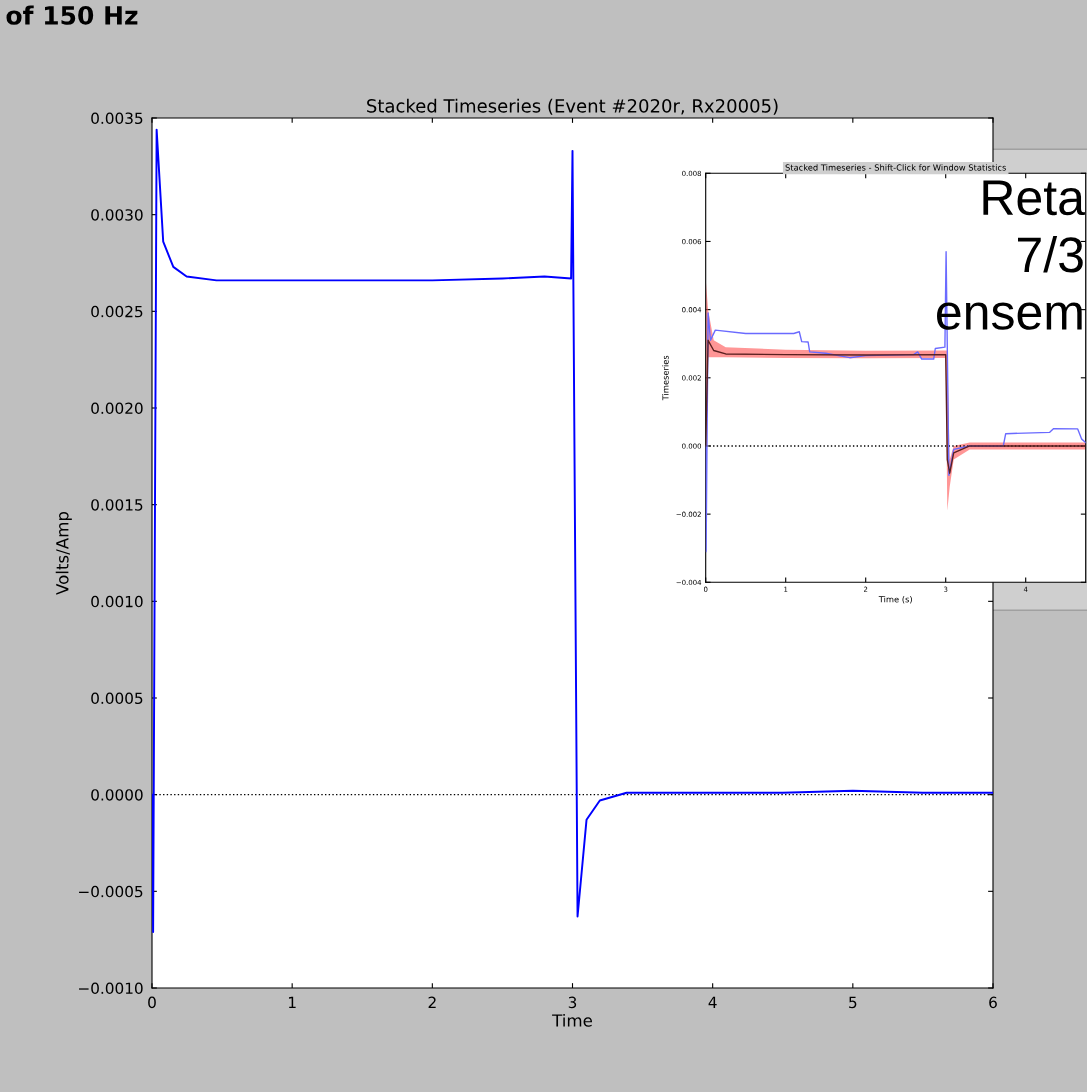  What do you see at coordinates (292, 1002) in the screenshot?
I see `x-tick-label: 1` at bounding box center [292, 1002].